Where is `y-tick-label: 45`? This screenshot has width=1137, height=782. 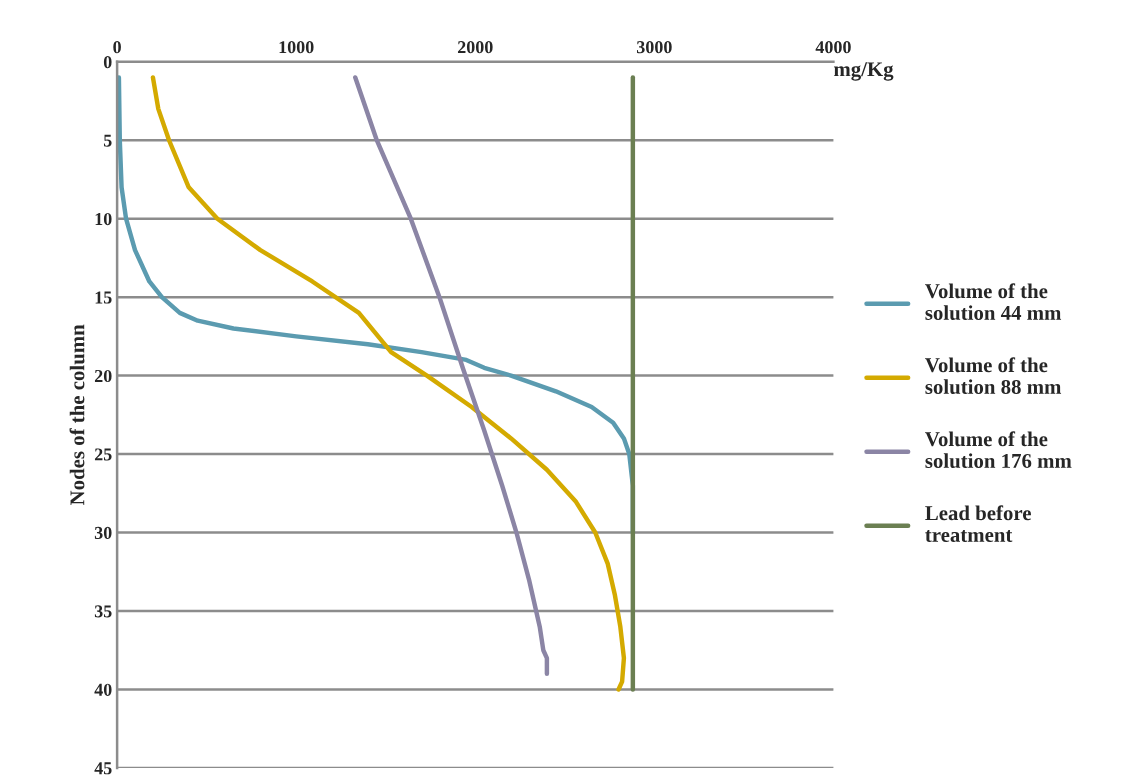
y-tick-label: 45 is located at coordinates (103, 768).